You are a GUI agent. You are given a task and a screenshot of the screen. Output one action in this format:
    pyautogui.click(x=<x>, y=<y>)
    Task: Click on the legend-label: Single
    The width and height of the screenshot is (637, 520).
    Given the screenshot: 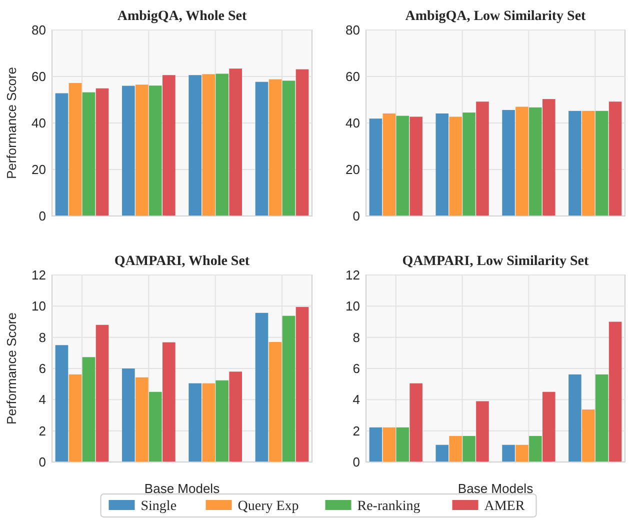 What is the action you would take?
    pyautogui.click(x=158, y=506)
    